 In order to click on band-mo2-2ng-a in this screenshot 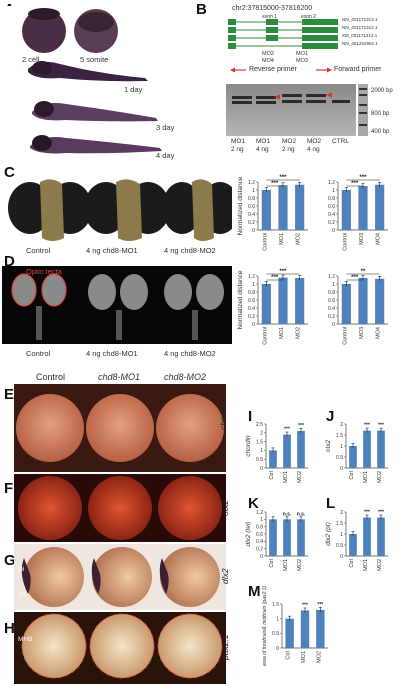, I will do `click(292, 95)`.